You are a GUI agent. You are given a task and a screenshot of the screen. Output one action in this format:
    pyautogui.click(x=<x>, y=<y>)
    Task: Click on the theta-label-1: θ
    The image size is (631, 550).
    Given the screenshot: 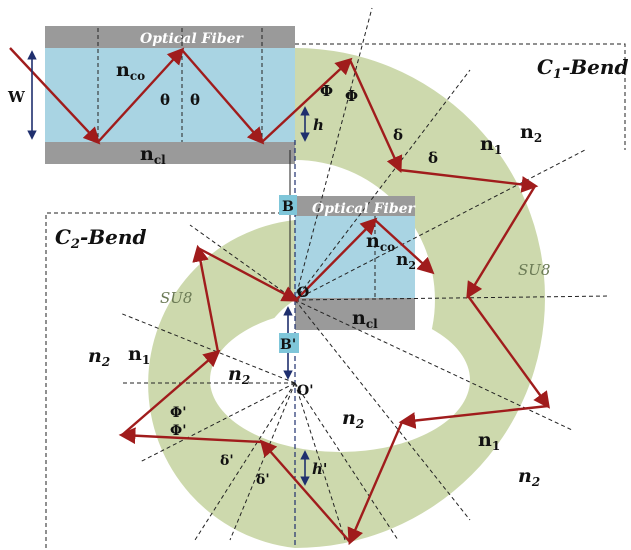 What is the action you would take?
    pyautogui.click(x=165, y=100)
    